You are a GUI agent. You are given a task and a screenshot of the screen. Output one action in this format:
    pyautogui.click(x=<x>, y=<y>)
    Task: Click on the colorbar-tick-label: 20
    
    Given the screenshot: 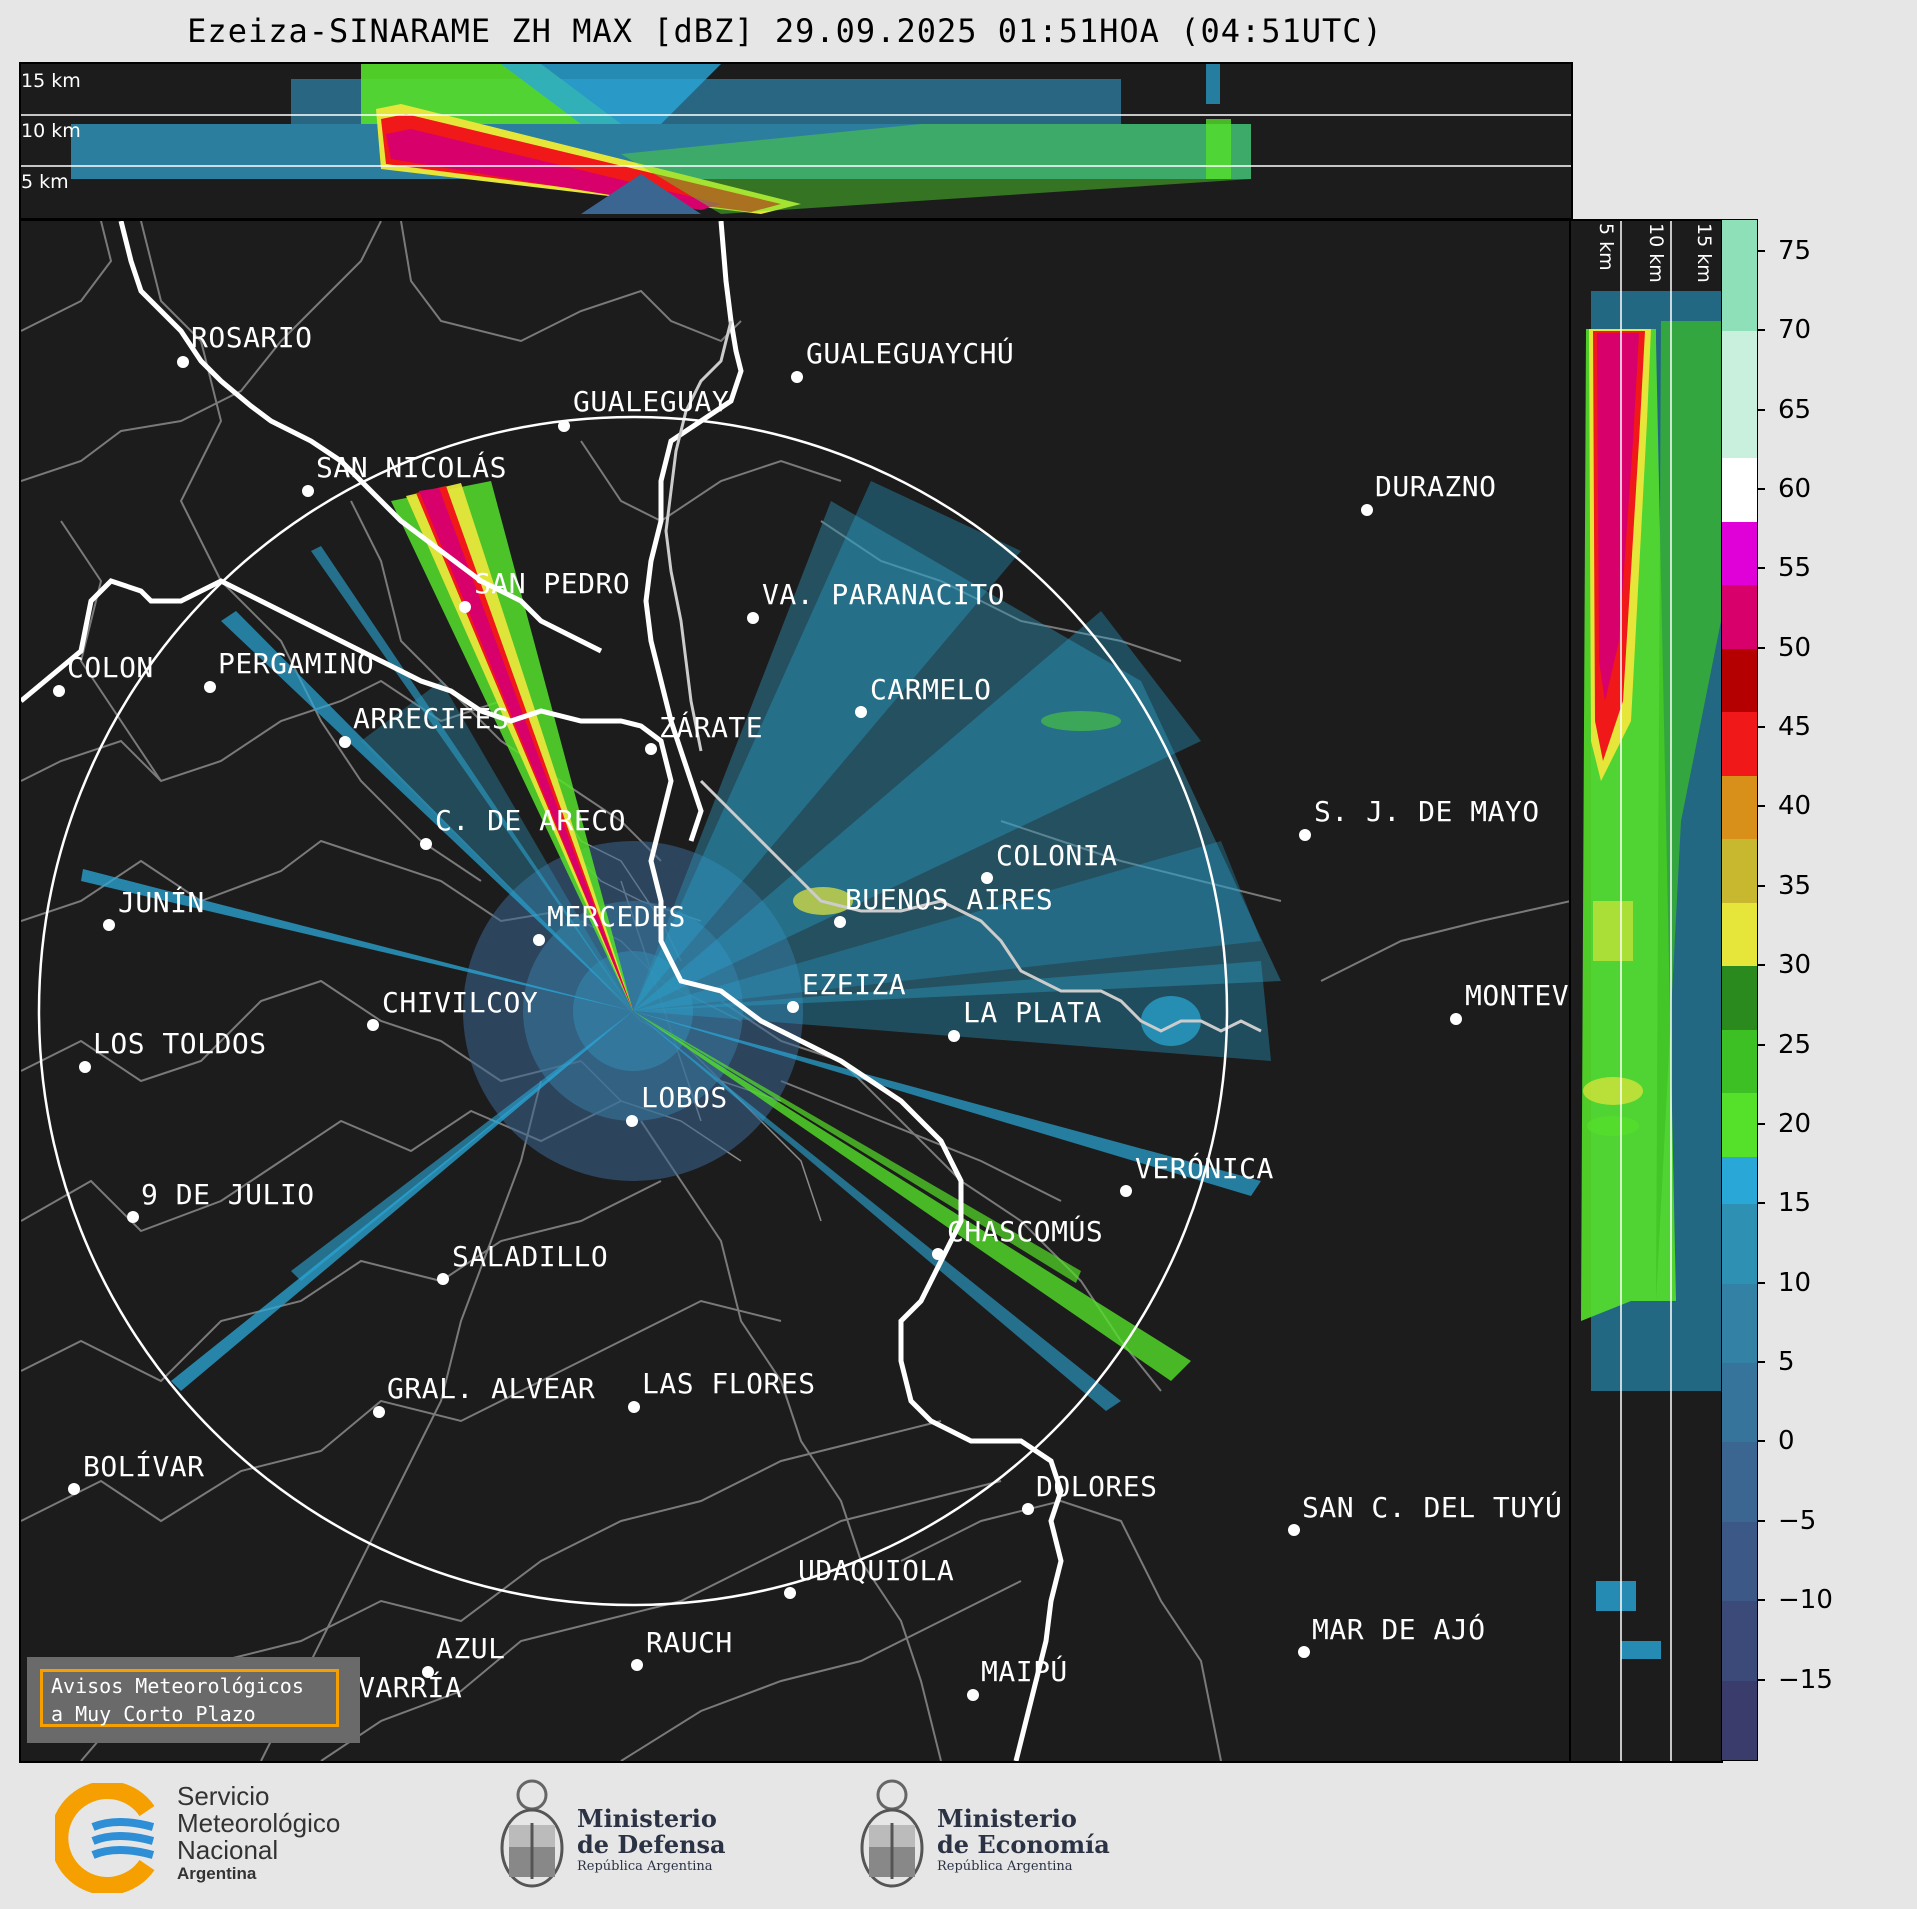 What is the action you would take?
    pyautogui.click(x=1795, y=1123)
    